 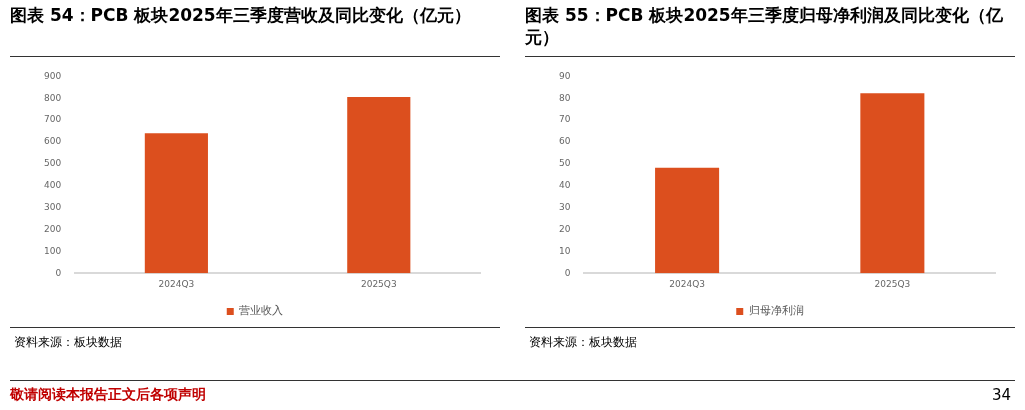 I want to click on y-tick-label: 30, so click(x=565, y=206).